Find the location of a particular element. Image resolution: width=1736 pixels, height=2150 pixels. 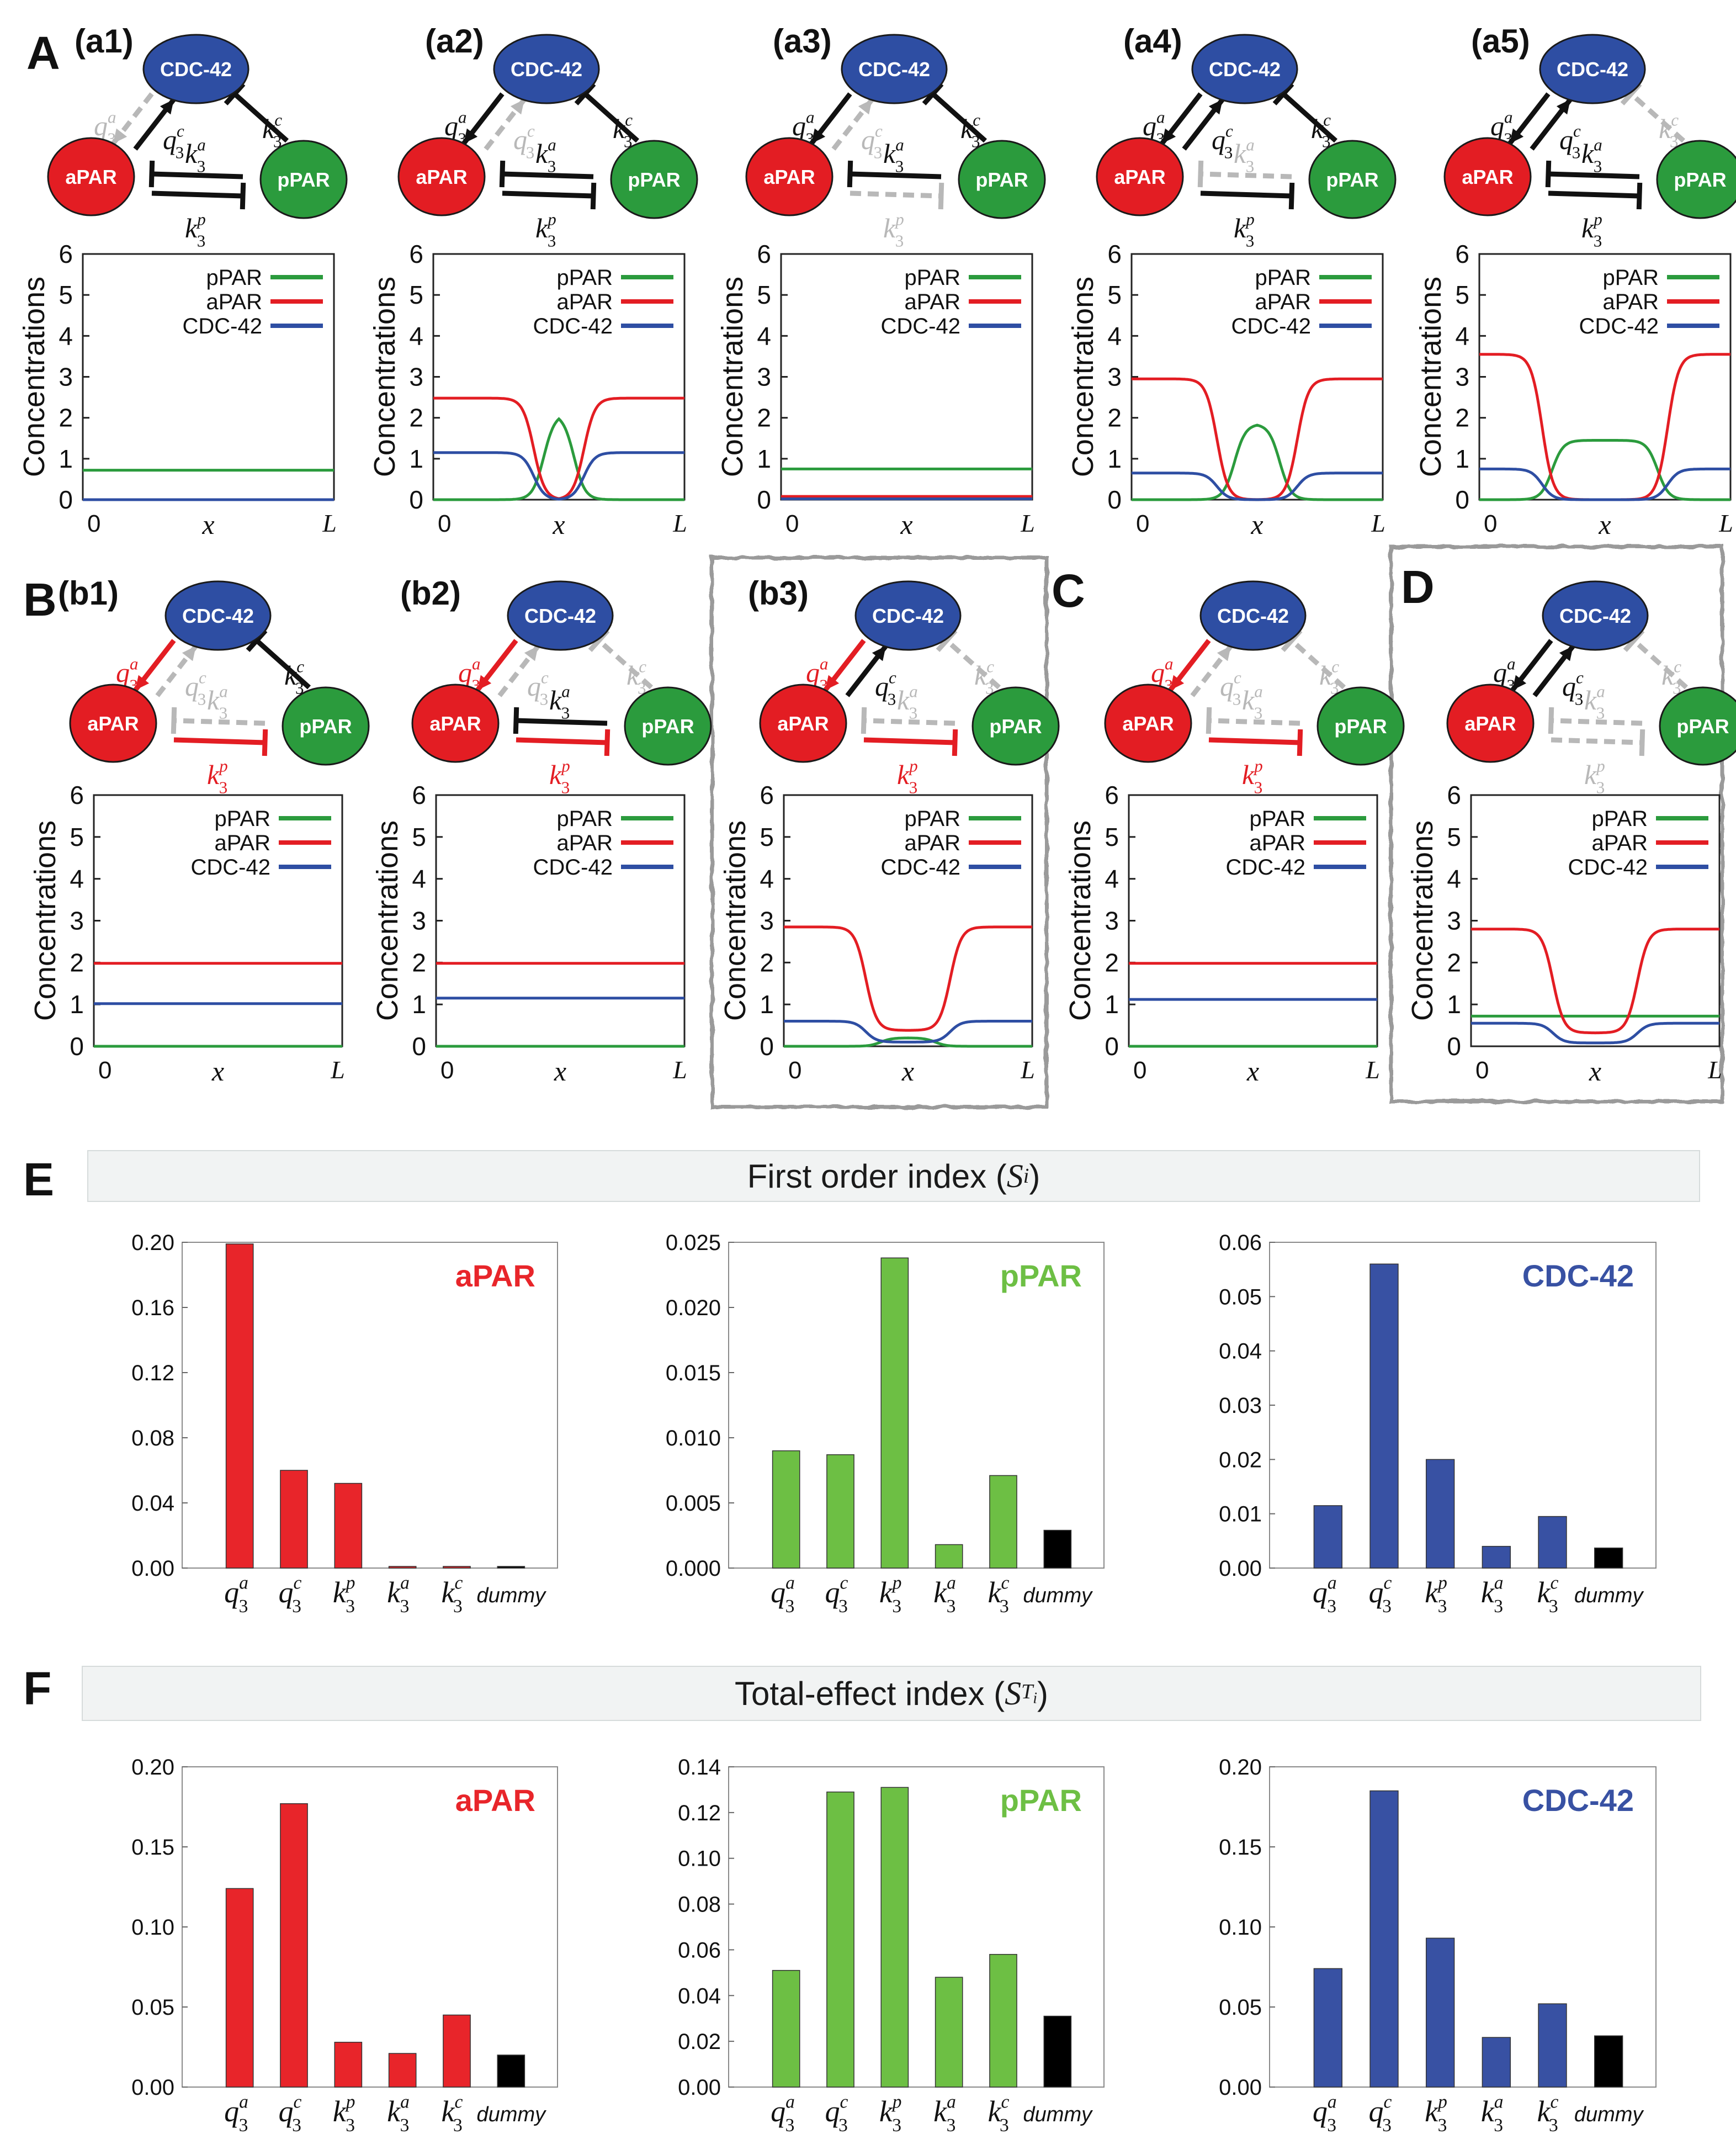

y-tick-label: 3 is located at coordinates (1454, 921).